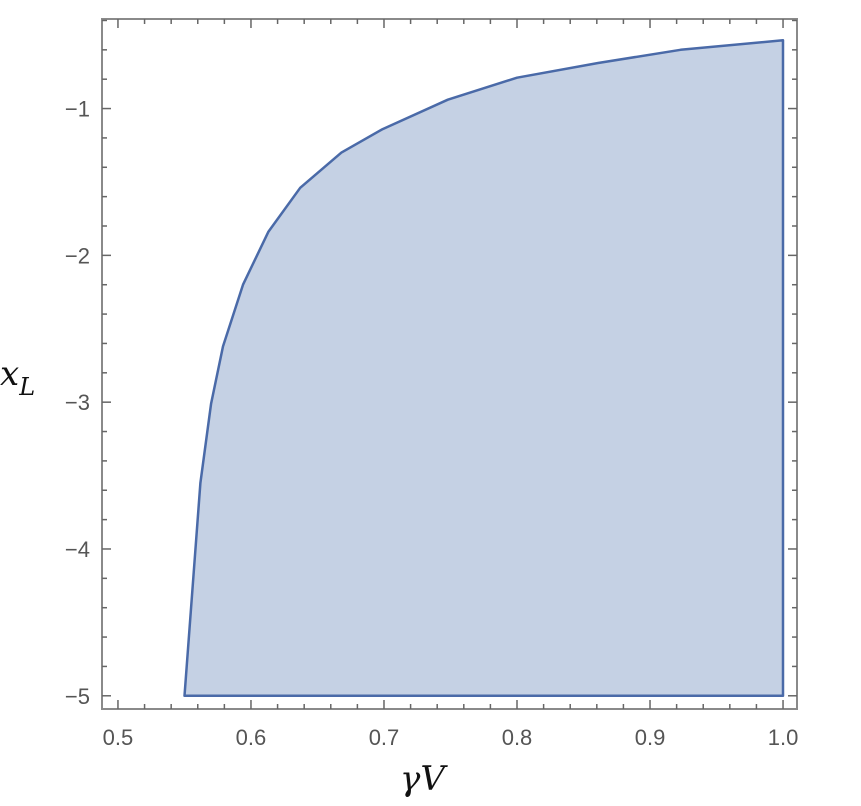 The height and width of the screenshot is (806, 861). I want to click on x-tick-label: 1.0, so click(783, 737).